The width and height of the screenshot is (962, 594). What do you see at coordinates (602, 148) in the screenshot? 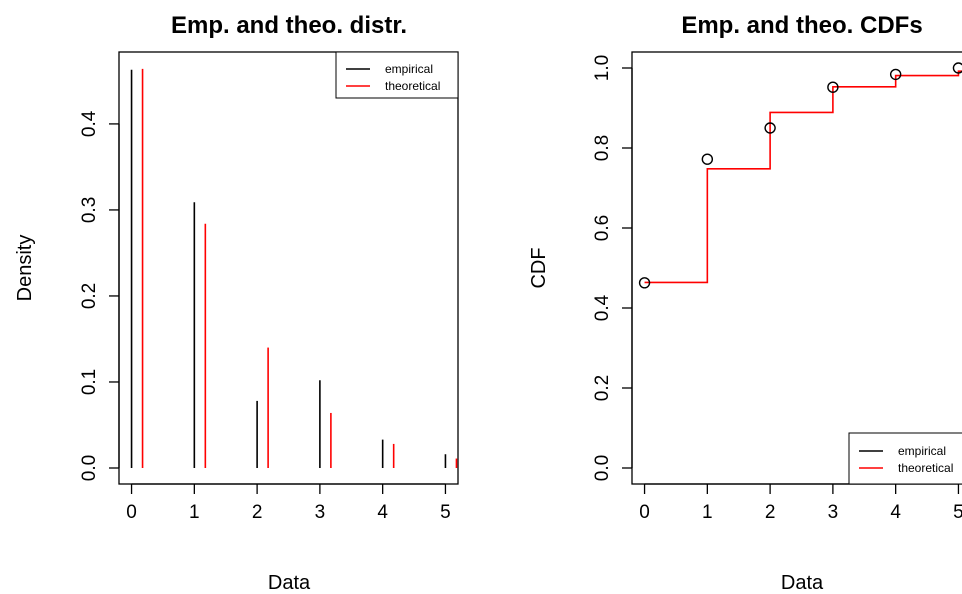
I see `cdf-y-tick-label: 0.8` at bounding box center [602, 148].